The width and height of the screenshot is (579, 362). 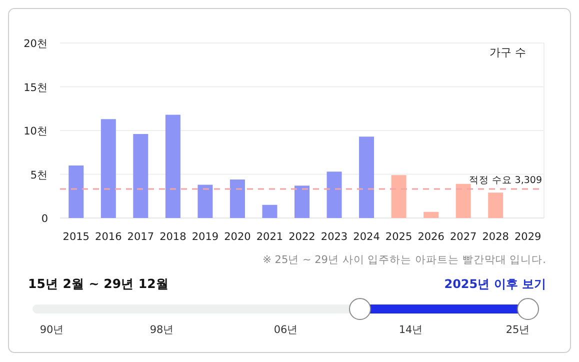 I want to click on text: 2025년 이후 보기, so click(x=495, y=284).